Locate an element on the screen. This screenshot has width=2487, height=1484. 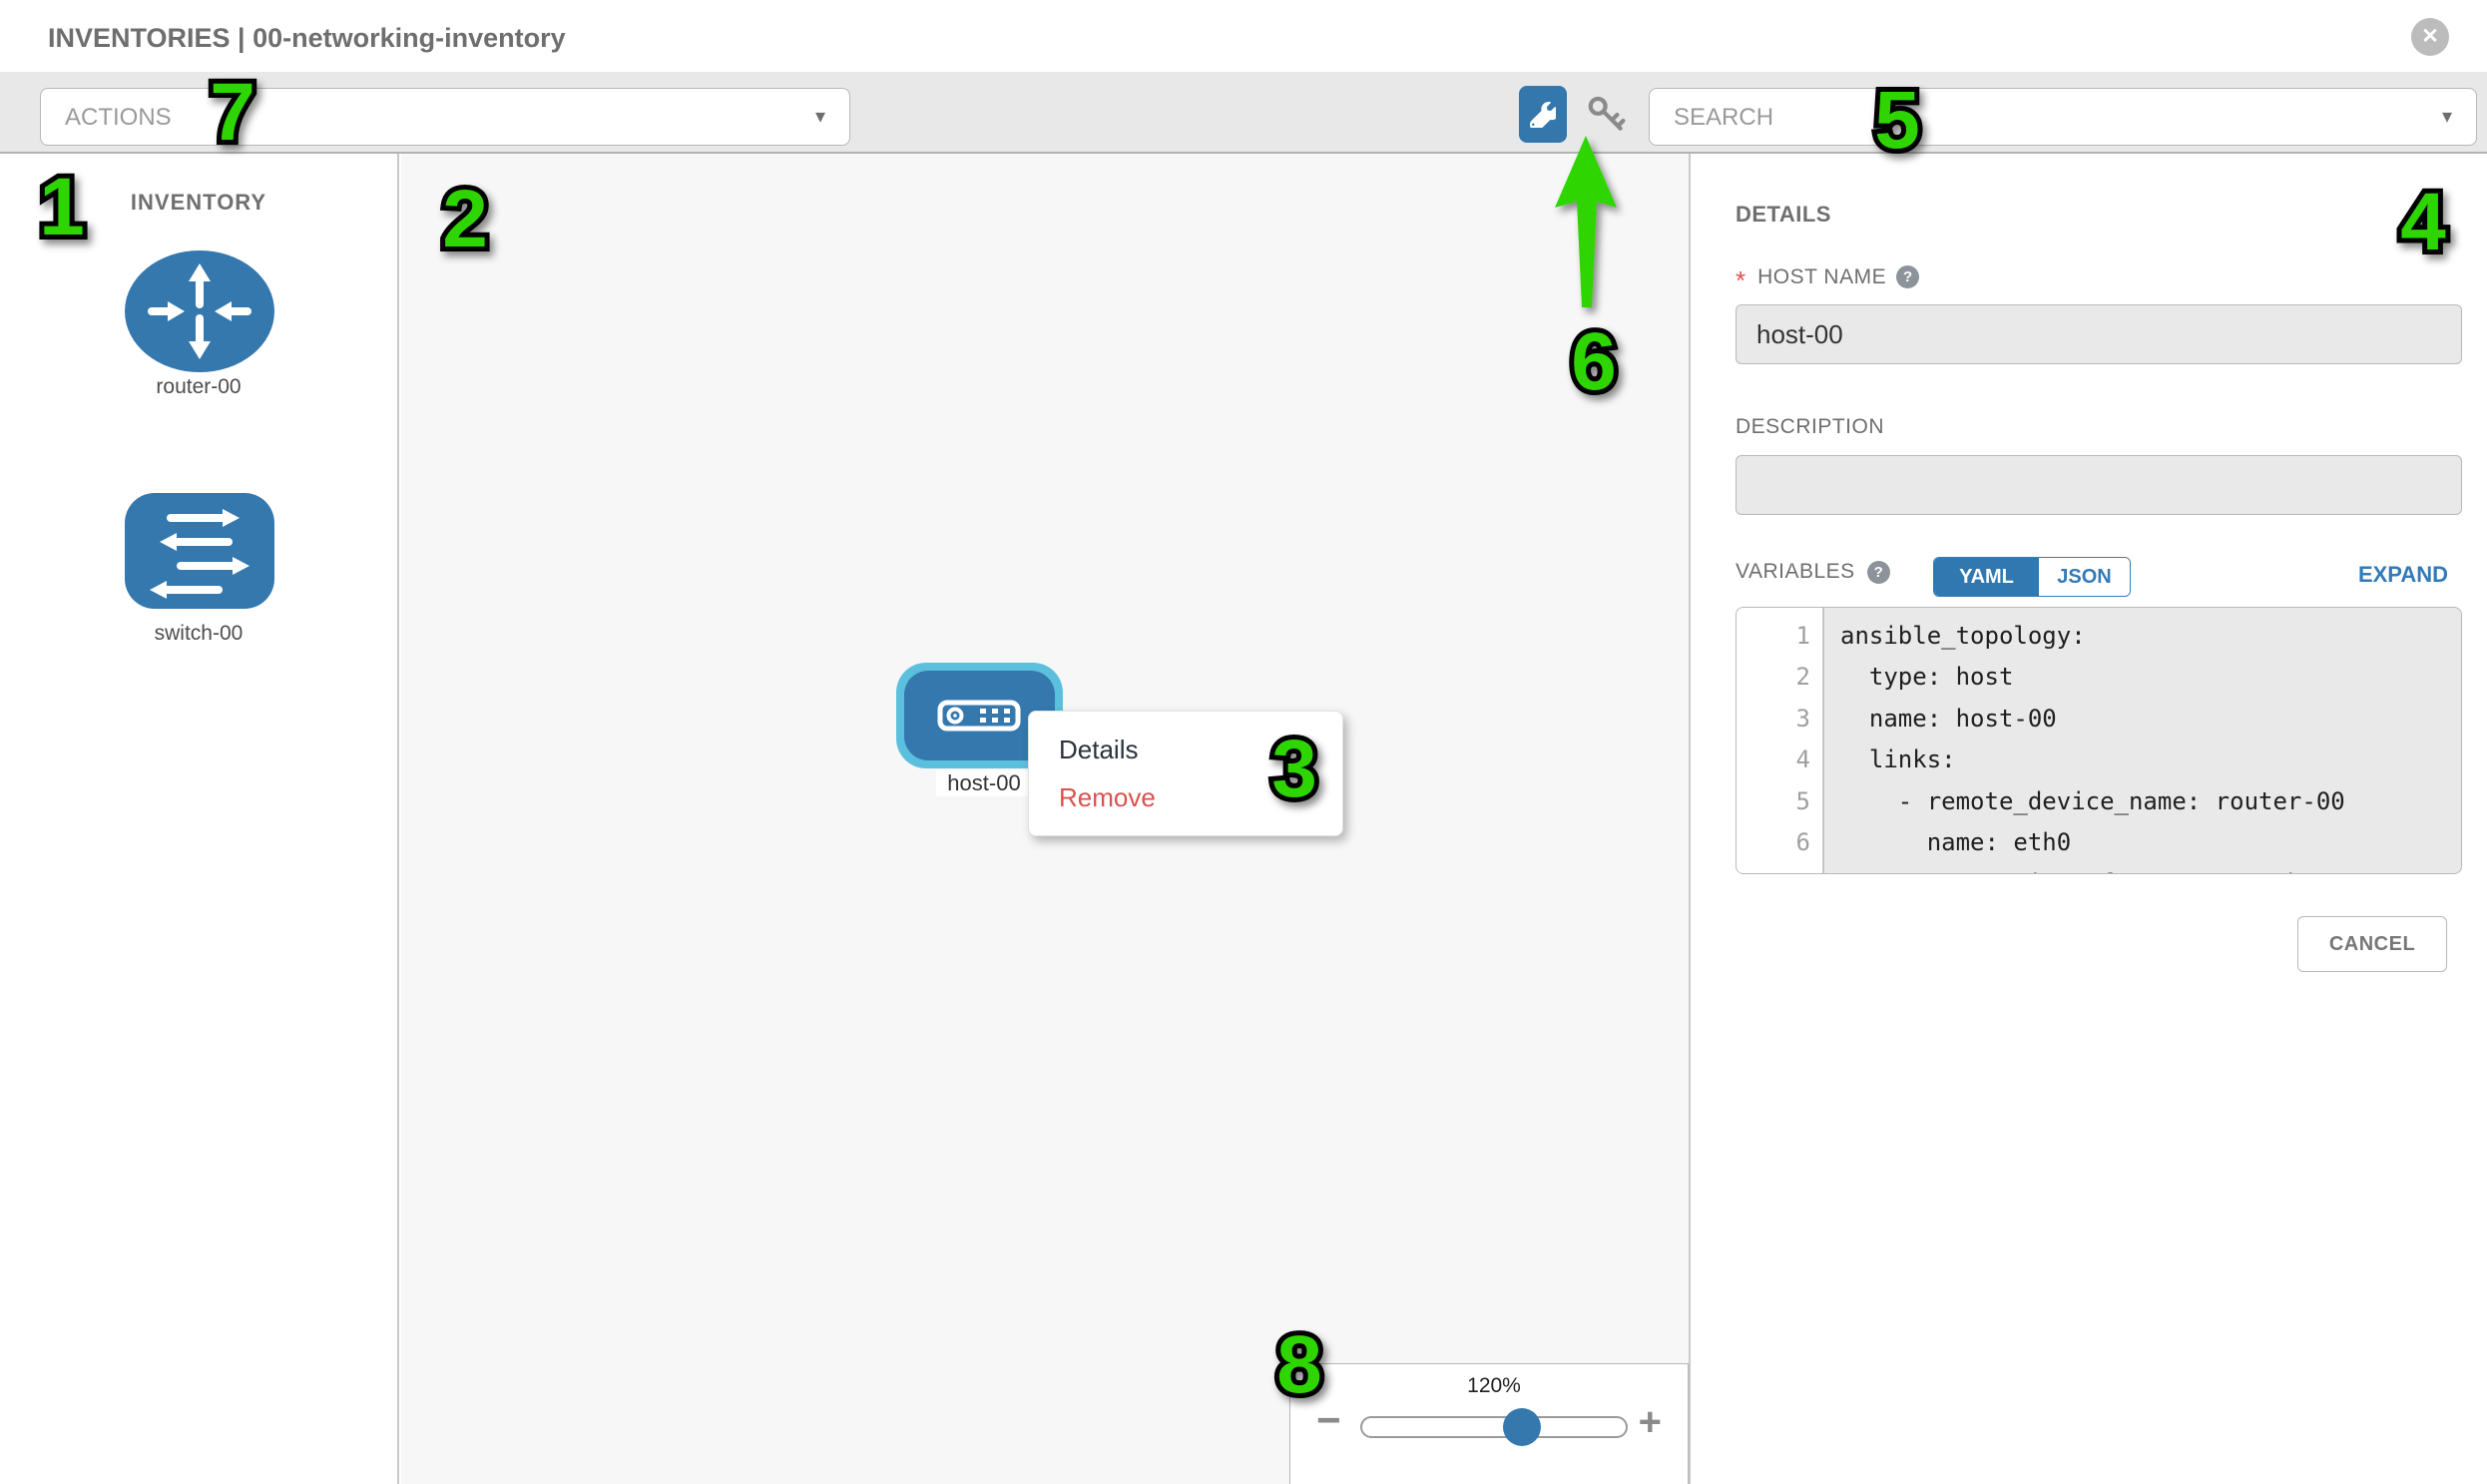
code-line: name: host-00 is located at coordinates (1948, 718).